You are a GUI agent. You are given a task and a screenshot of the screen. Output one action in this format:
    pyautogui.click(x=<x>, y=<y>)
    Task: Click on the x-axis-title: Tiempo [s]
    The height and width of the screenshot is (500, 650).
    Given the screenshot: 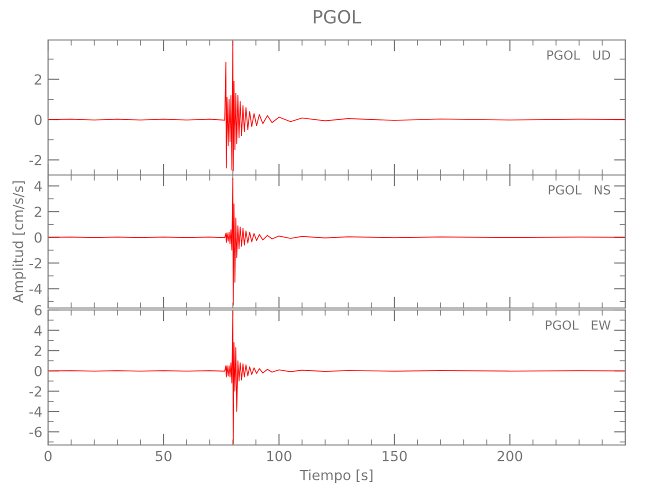 What is the action you would take?
    pyautogui.click(x=336, y=476)
    